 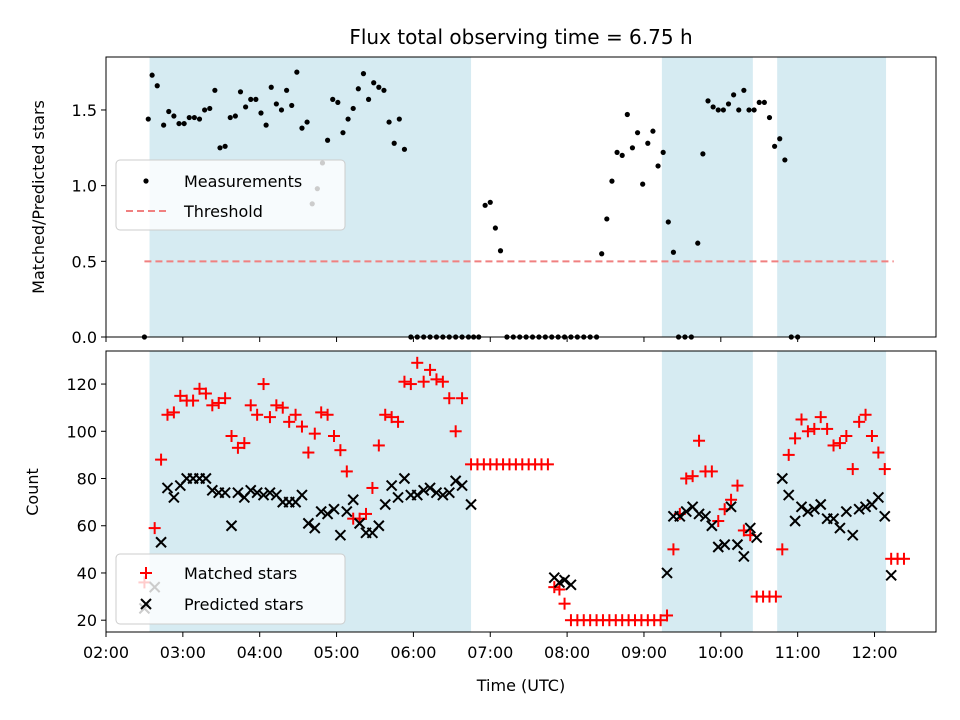 What do you see at coordinates (146, 604) in the screenshot?
I see `legend-predicted-marker` at bounding box center [146, 604].